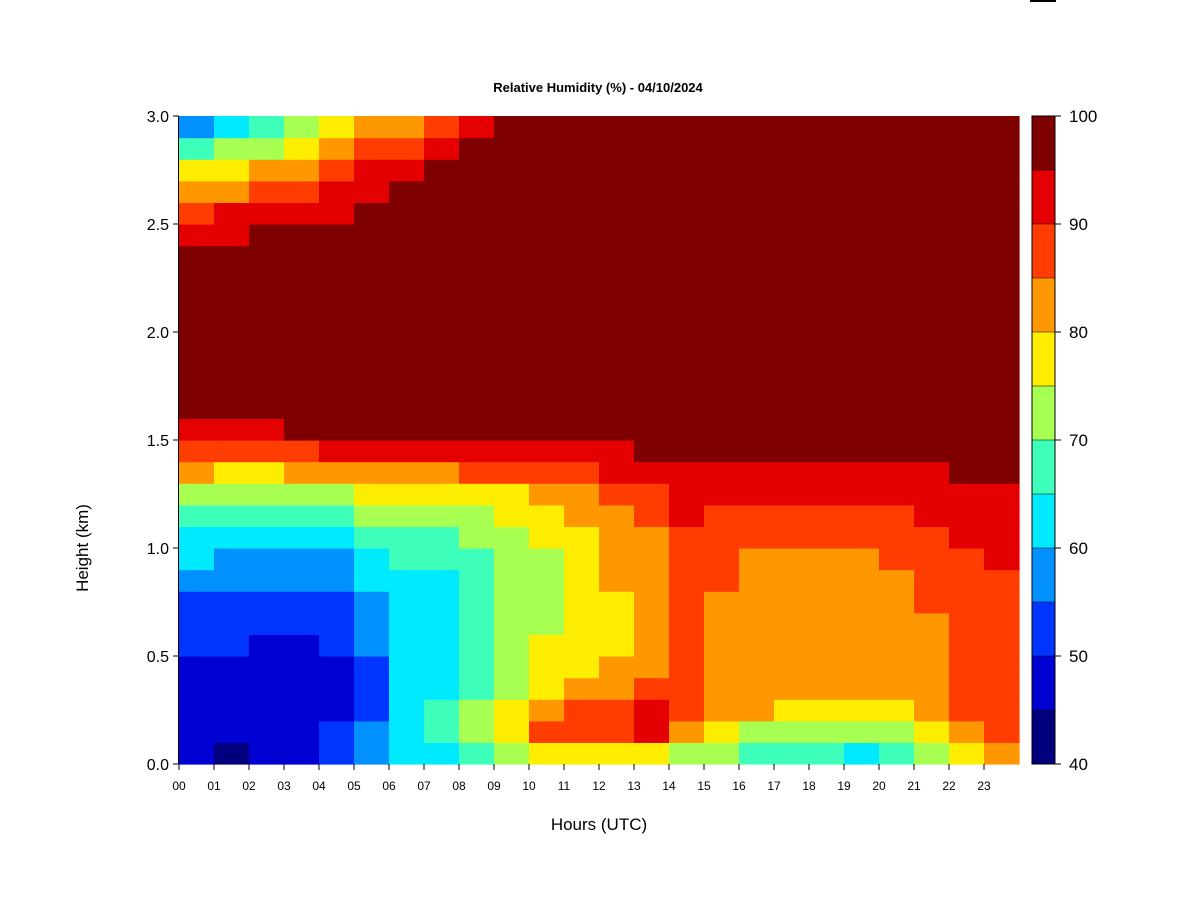  What do you see at coordinates (879, 786) in the screenshot?
I see `x-tick-label: 20` at bounding box center [879, 786].